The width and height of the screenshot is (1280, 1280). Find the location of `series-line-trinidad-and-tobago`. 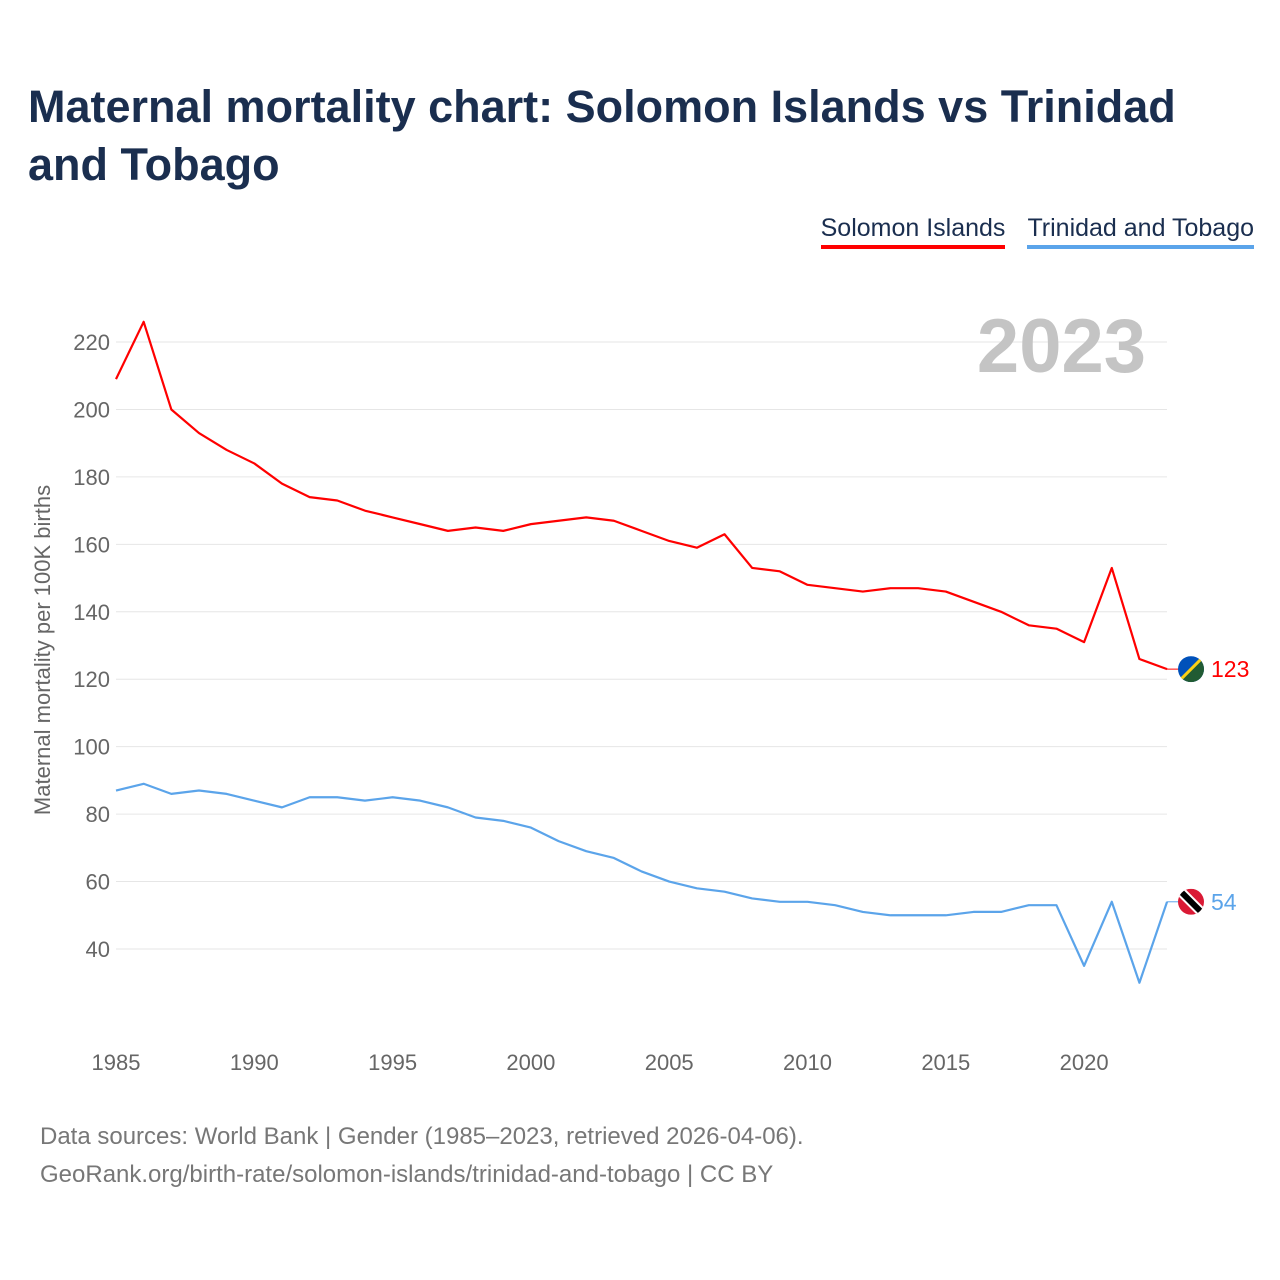

series-line-trinidad-and-tobago is located at coordinates (642, 883).